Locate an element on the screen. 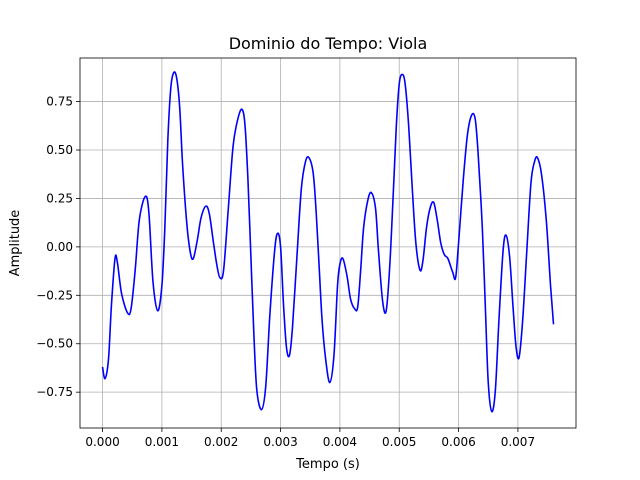 The height and width of the screenshot is (480, 640). y-tick-label: 0.50 is located at coordinates (59, 150).